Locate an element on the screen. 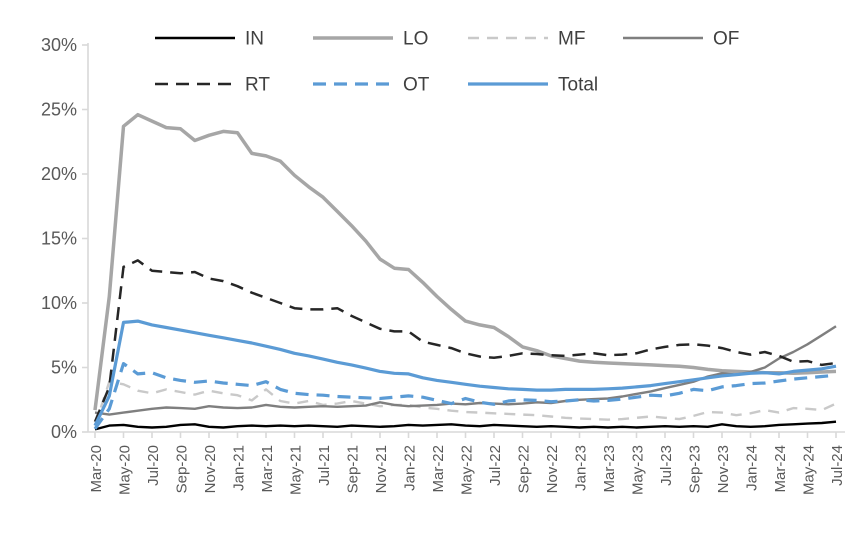 Image resolution: width=852 pixels, height=534 pixels. x-tick-label: May-24 is located at coordinates (809, 470).